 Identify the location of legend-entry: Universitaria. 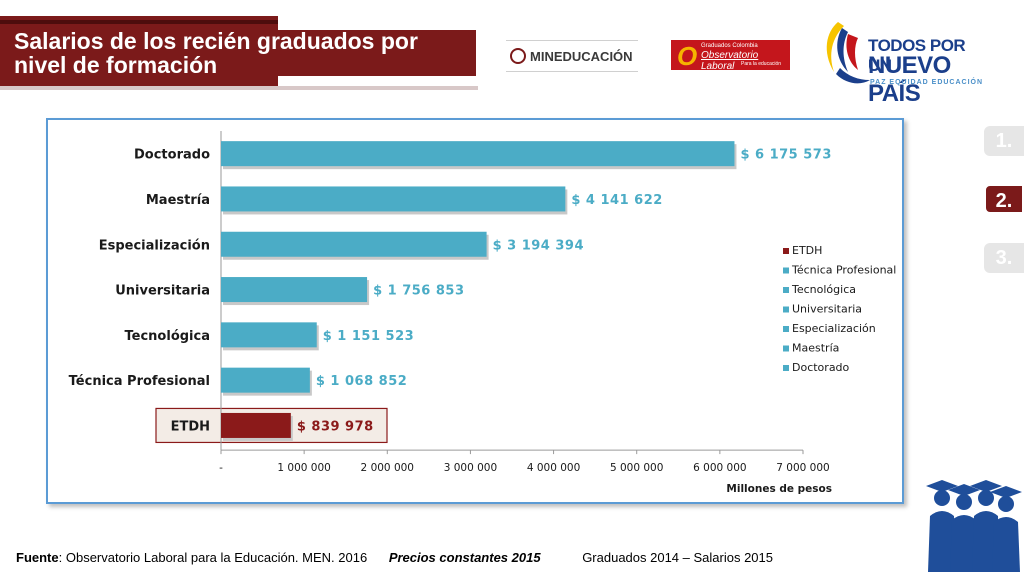
(827, 309).